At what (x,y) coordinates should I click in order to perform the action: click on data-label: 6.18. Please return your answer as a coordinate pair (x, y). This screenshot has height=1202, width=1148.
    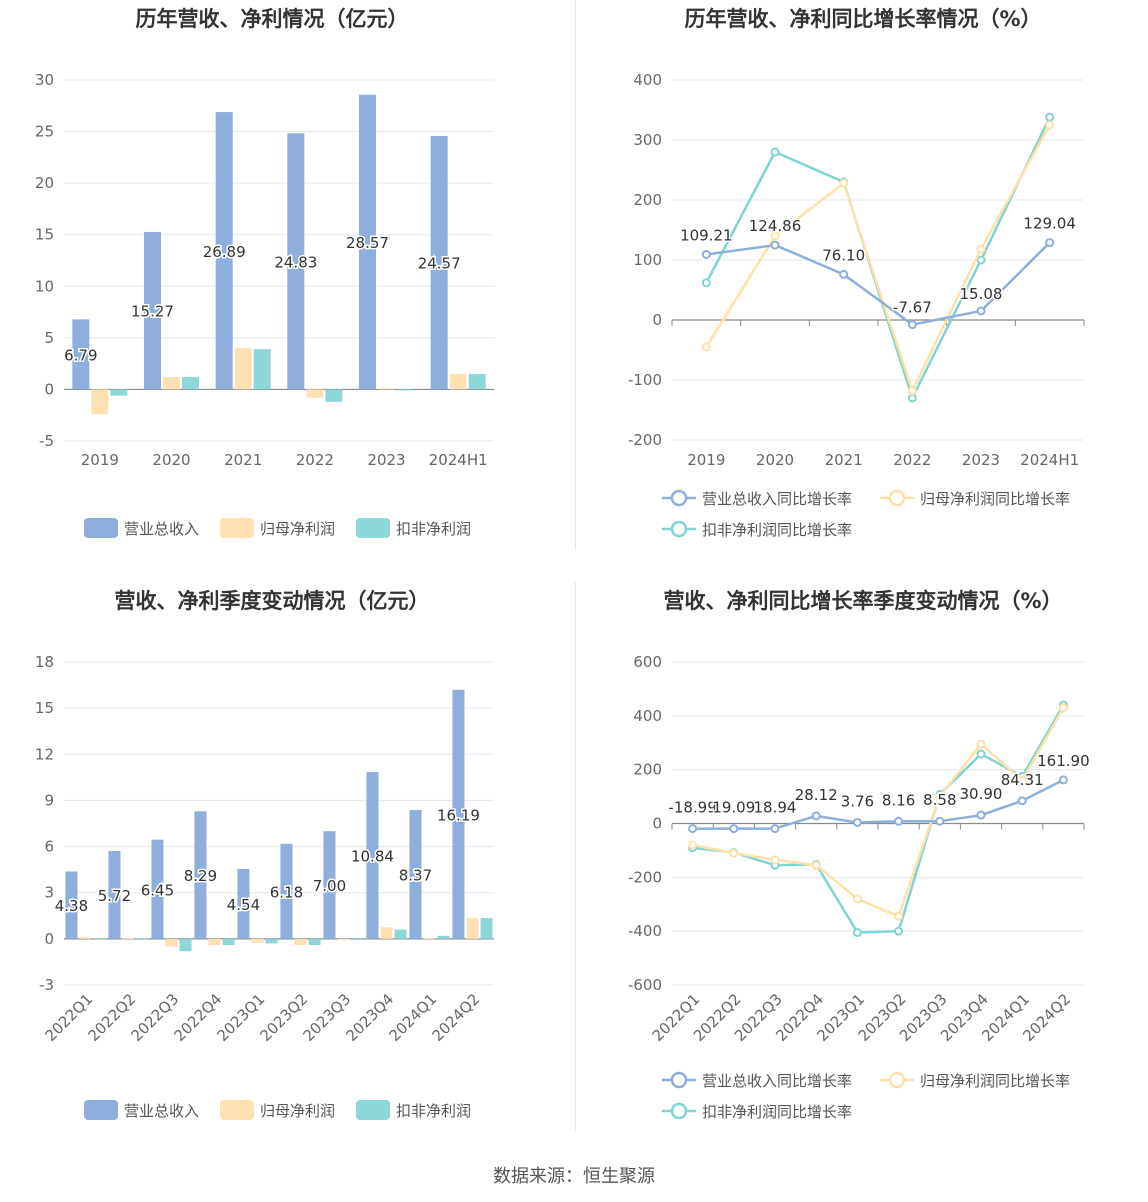
    Looking at the image, I should click on (286, 892).